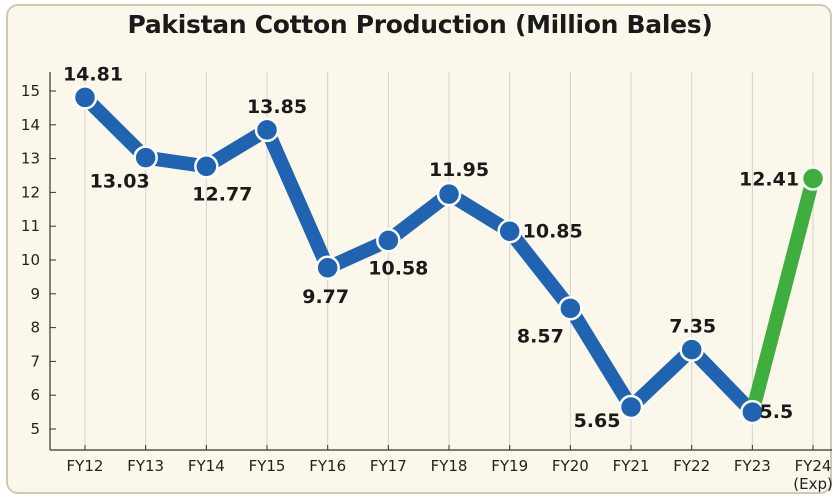 The image size is (840, 500). I want to click on data-label: 7.35, so click(692, 327).